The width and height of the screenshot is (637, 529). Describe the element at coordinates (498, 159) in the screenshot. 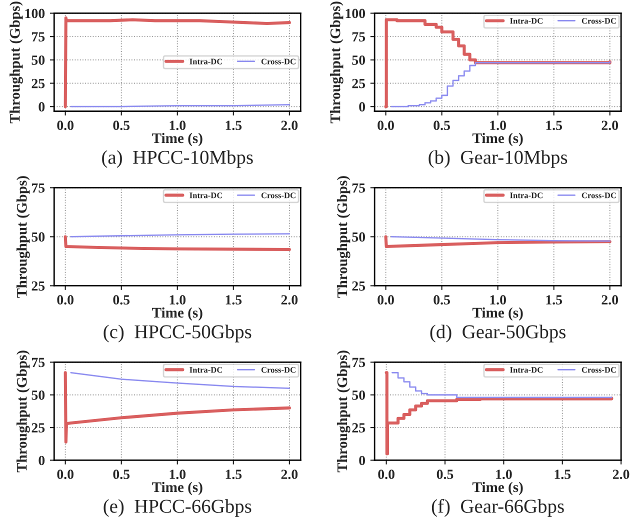

I see `text: (b) Gear-10Mbps` at that location.